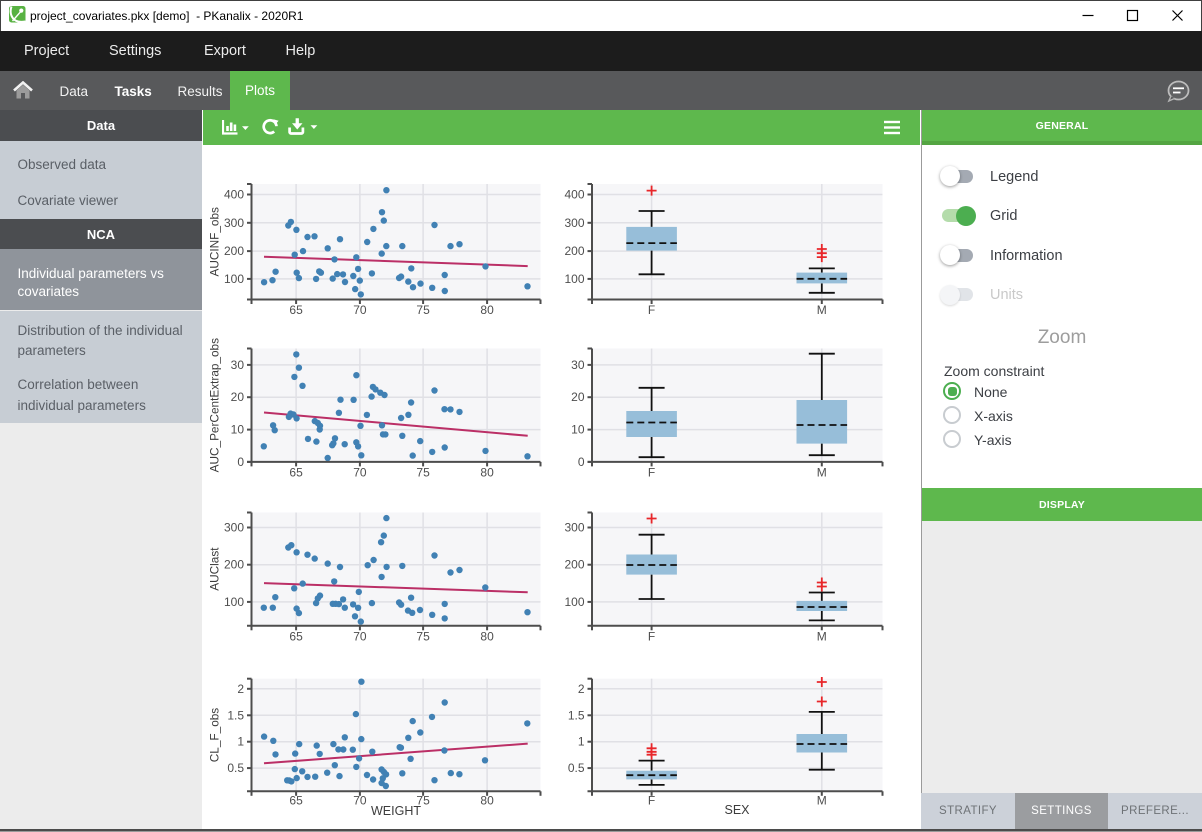 The height and width of the screenshot is (832, 1202). I want to click on svg-text: WEIGHT, so click(396, 811).